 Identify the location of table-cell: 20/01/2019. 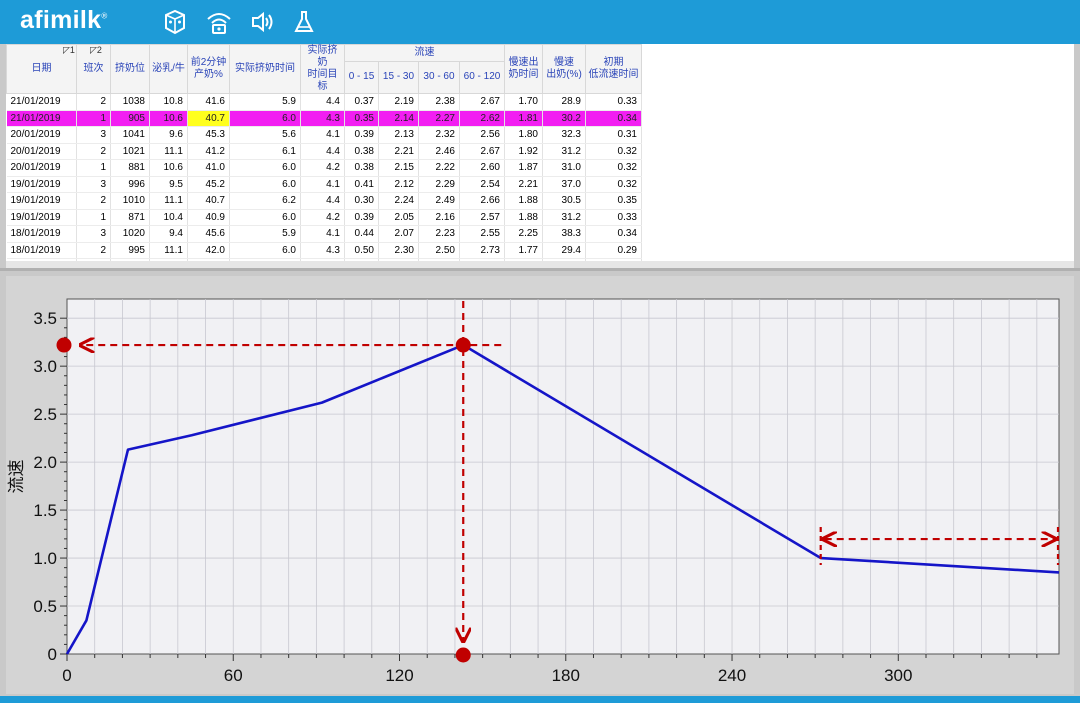
(41, 151).